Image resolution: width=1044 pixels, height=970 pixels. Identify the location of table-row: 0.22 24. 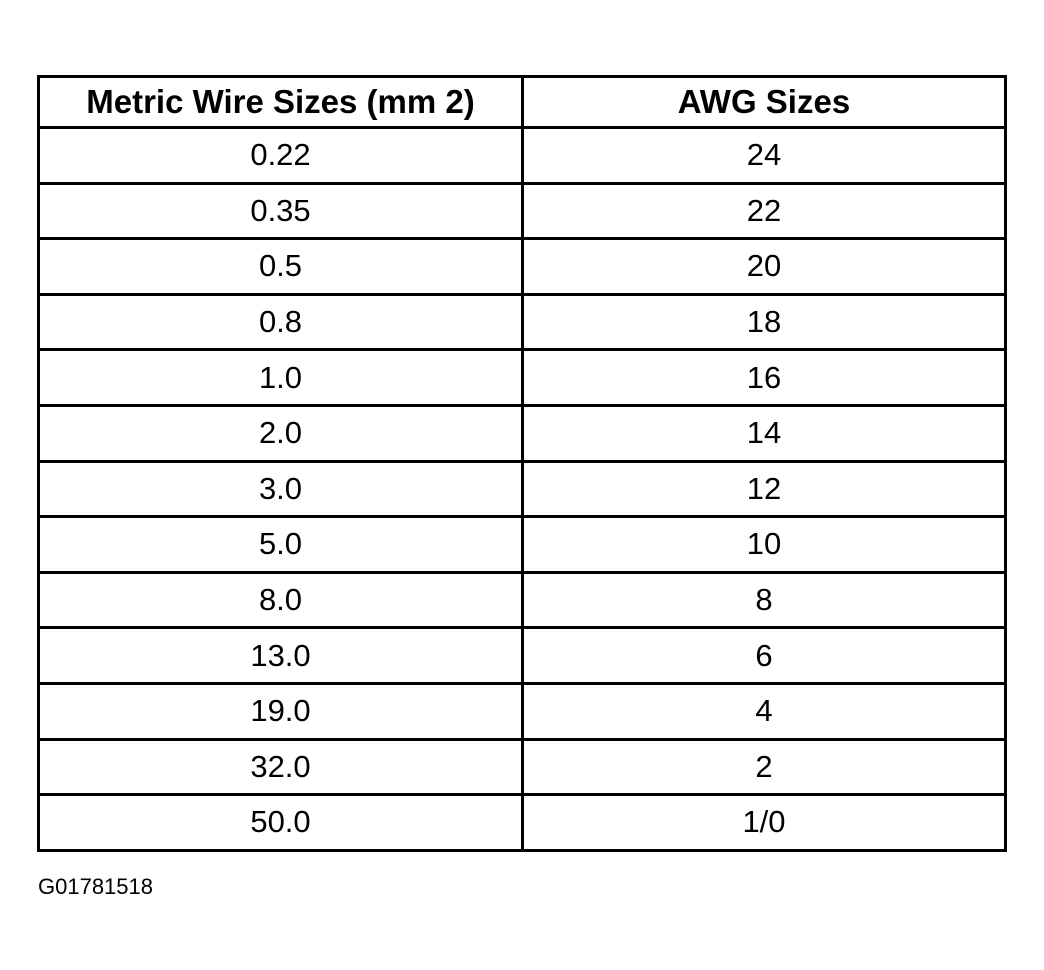
(522, 155).